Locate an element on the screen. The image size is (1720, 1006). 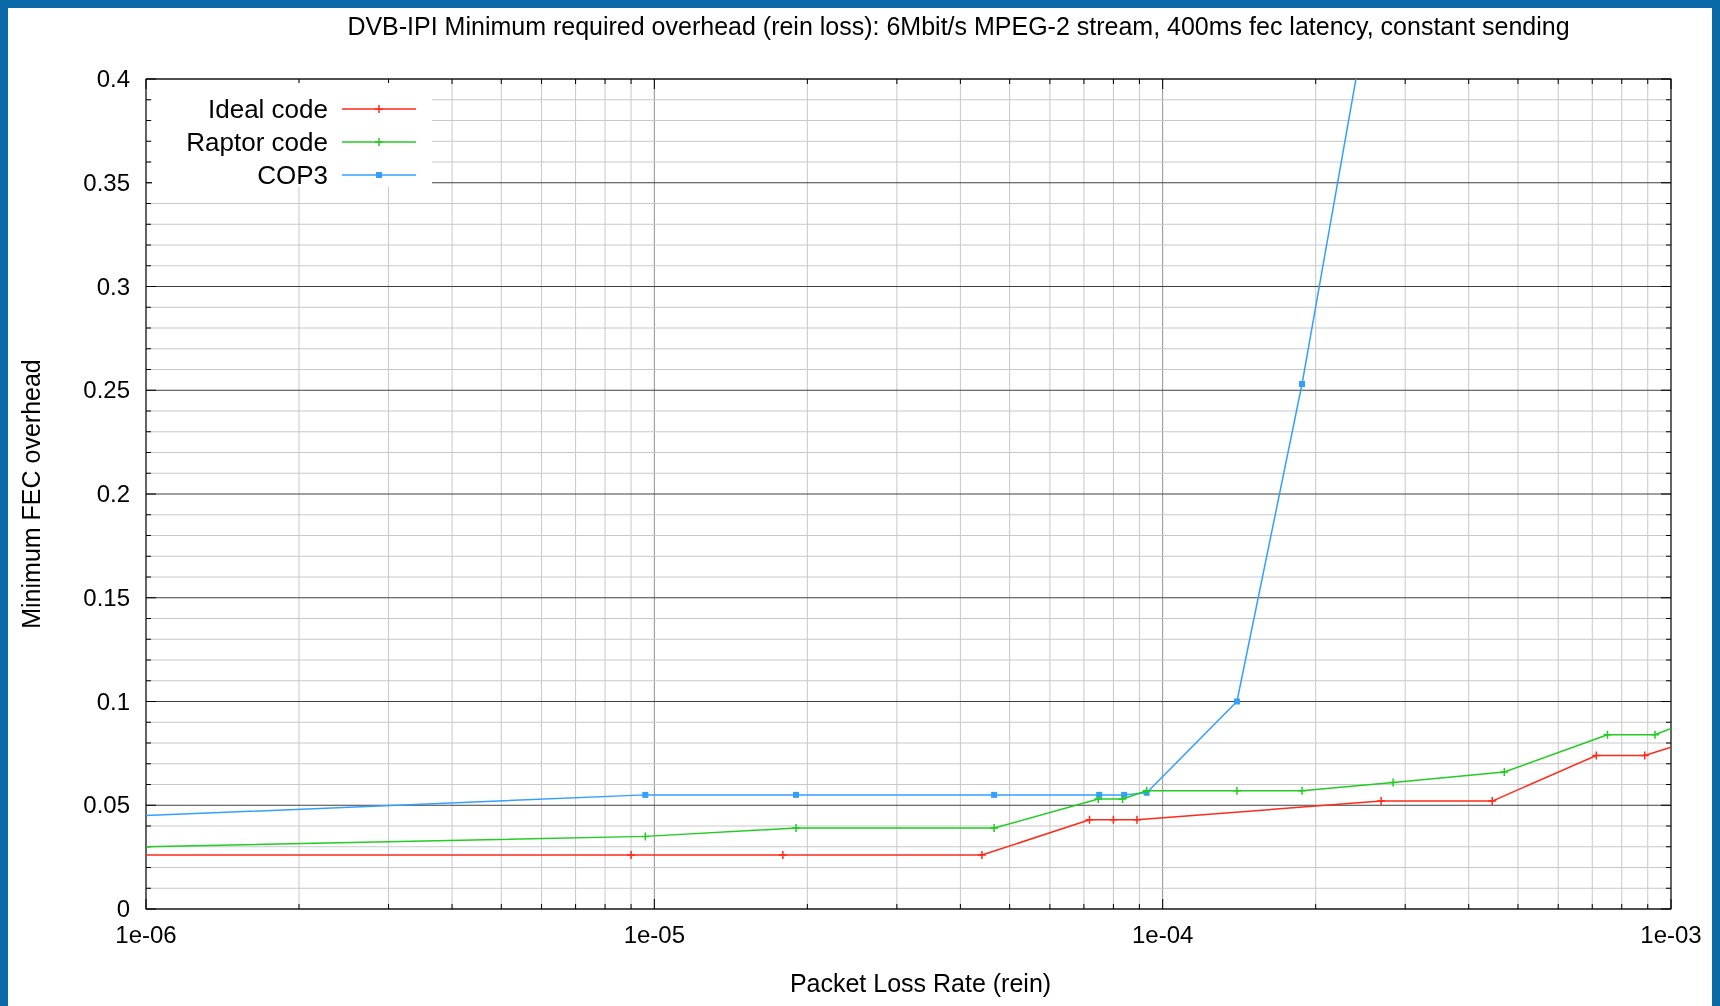
y-tick-label: 0.3 is located at coordinates (113, 286).